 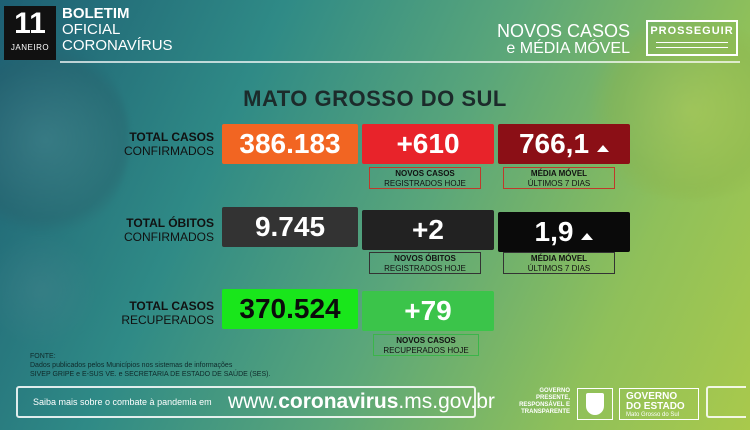 I want to click on new-recovered-caption: NOVOS CASOS RECUPERADOS HOJE, so click(x=426, y=345).